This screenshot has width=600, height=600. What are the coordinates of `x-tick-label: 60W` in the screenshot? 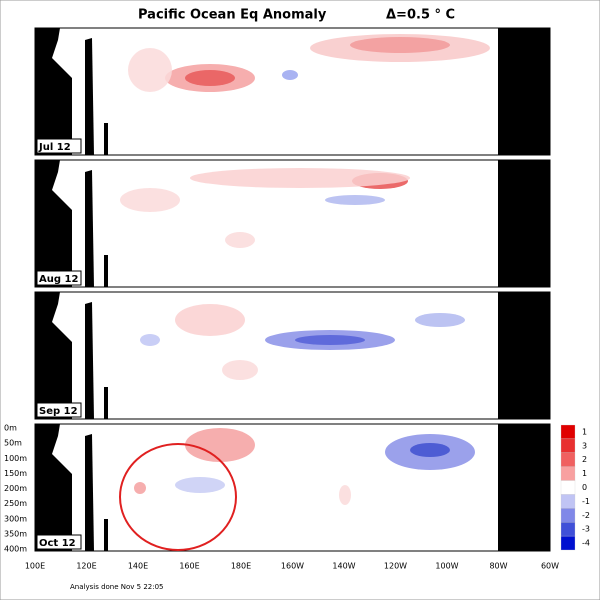 It's located at (550, 566).